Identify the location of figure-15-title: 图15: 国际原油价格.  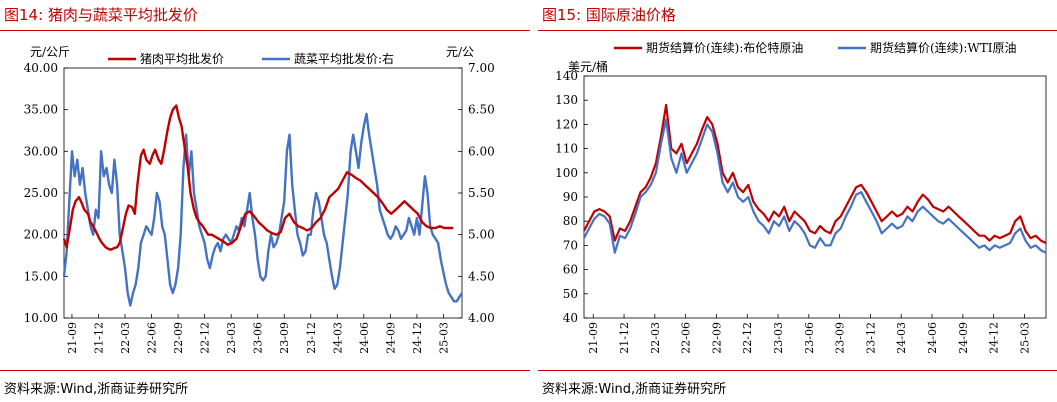
(609, 15).